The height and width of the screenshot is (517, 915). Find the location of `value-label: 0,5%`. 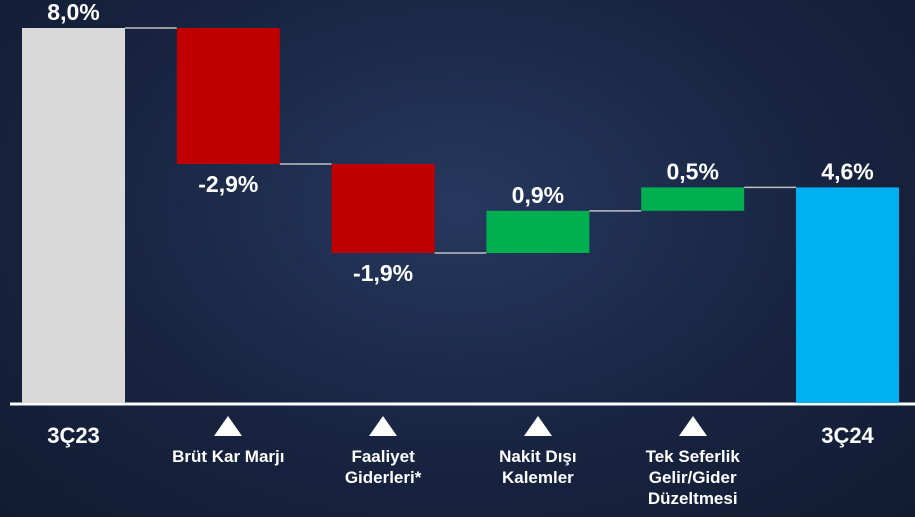

value-label: 0,5% is located at coordinates (692, 171).